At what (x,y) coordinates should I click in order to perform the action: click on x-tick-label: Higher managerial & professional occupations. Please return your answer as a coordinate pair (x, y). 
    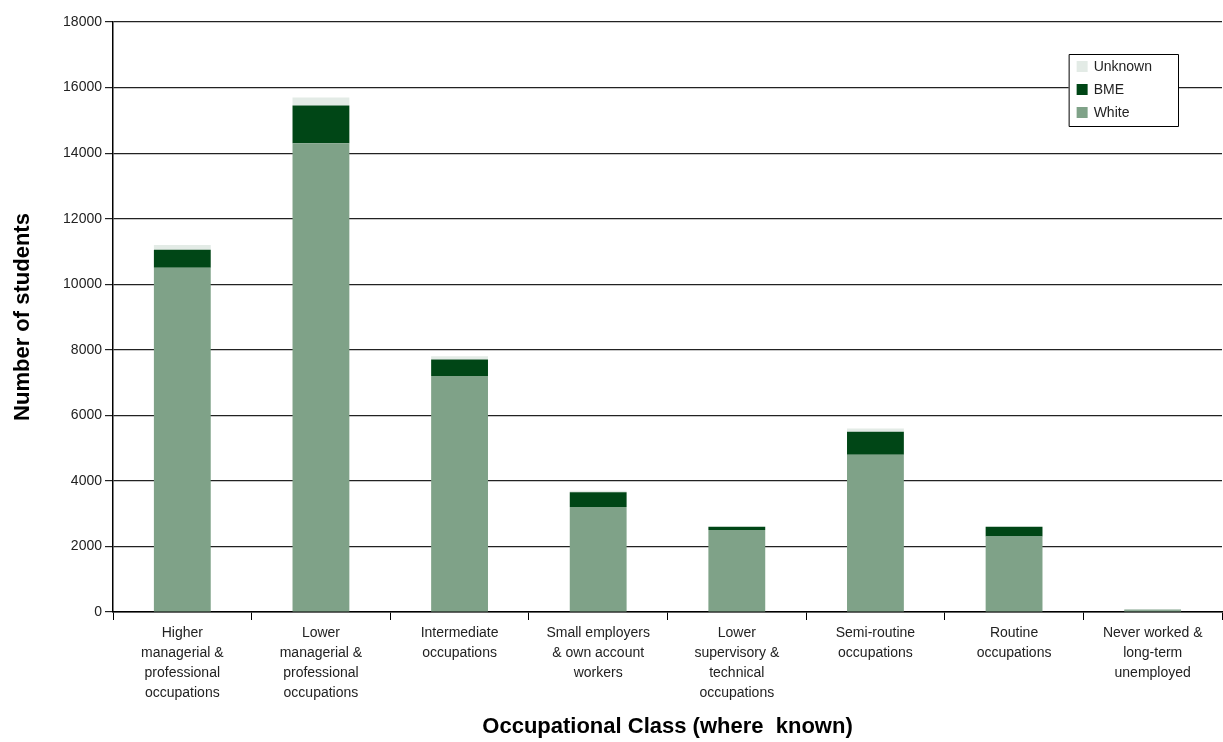
    Looking at the image, I should click on (183, 661).